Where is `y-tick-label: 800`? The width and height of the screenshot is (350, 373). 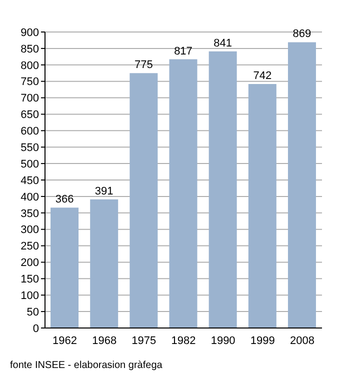 y-tick-label: 800 is located at coordinates (29, 66).